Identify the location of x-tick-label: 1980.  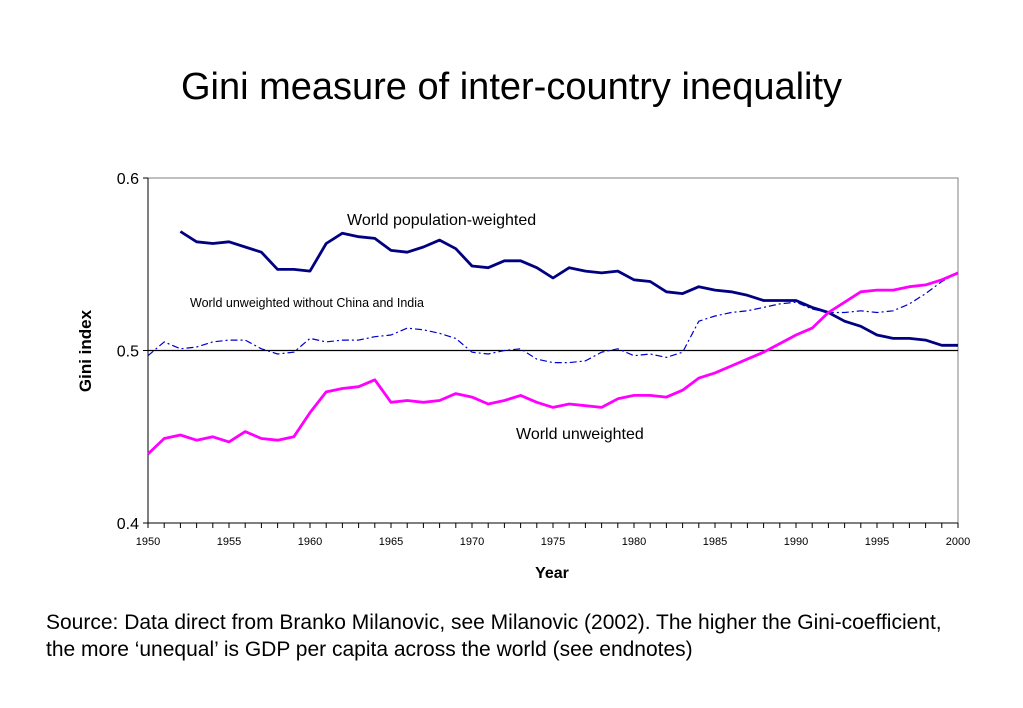
(634, 542).